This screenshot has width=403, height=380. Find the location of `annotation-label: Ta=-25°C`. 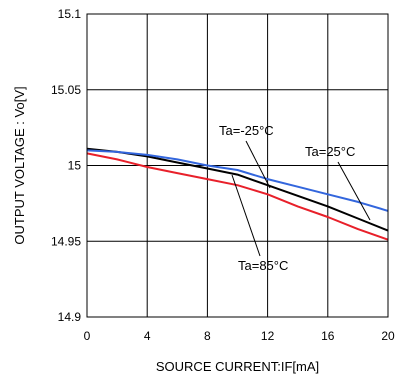

annotation-label: Ta=-25°C is located at coordinates (246, 130).